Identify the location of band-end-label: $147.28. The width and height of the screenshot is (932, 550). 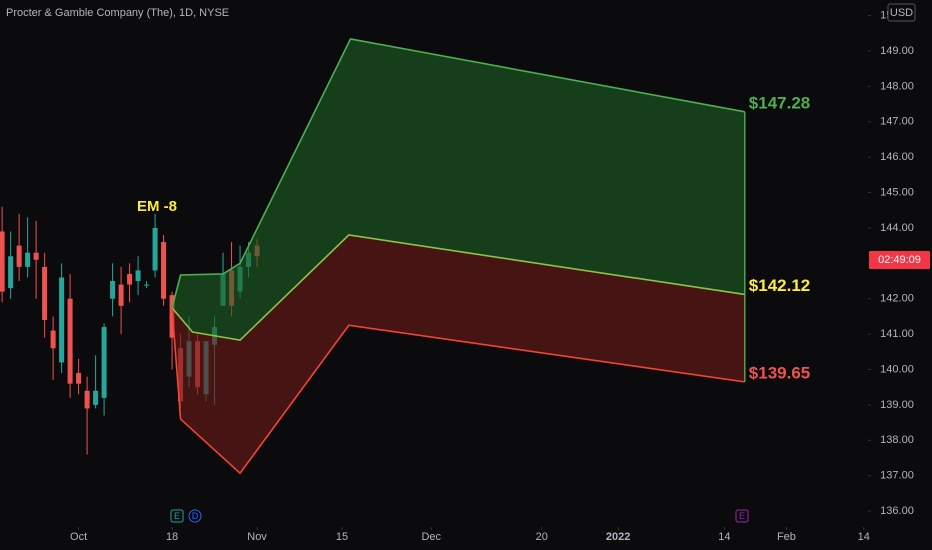
(779, 102).